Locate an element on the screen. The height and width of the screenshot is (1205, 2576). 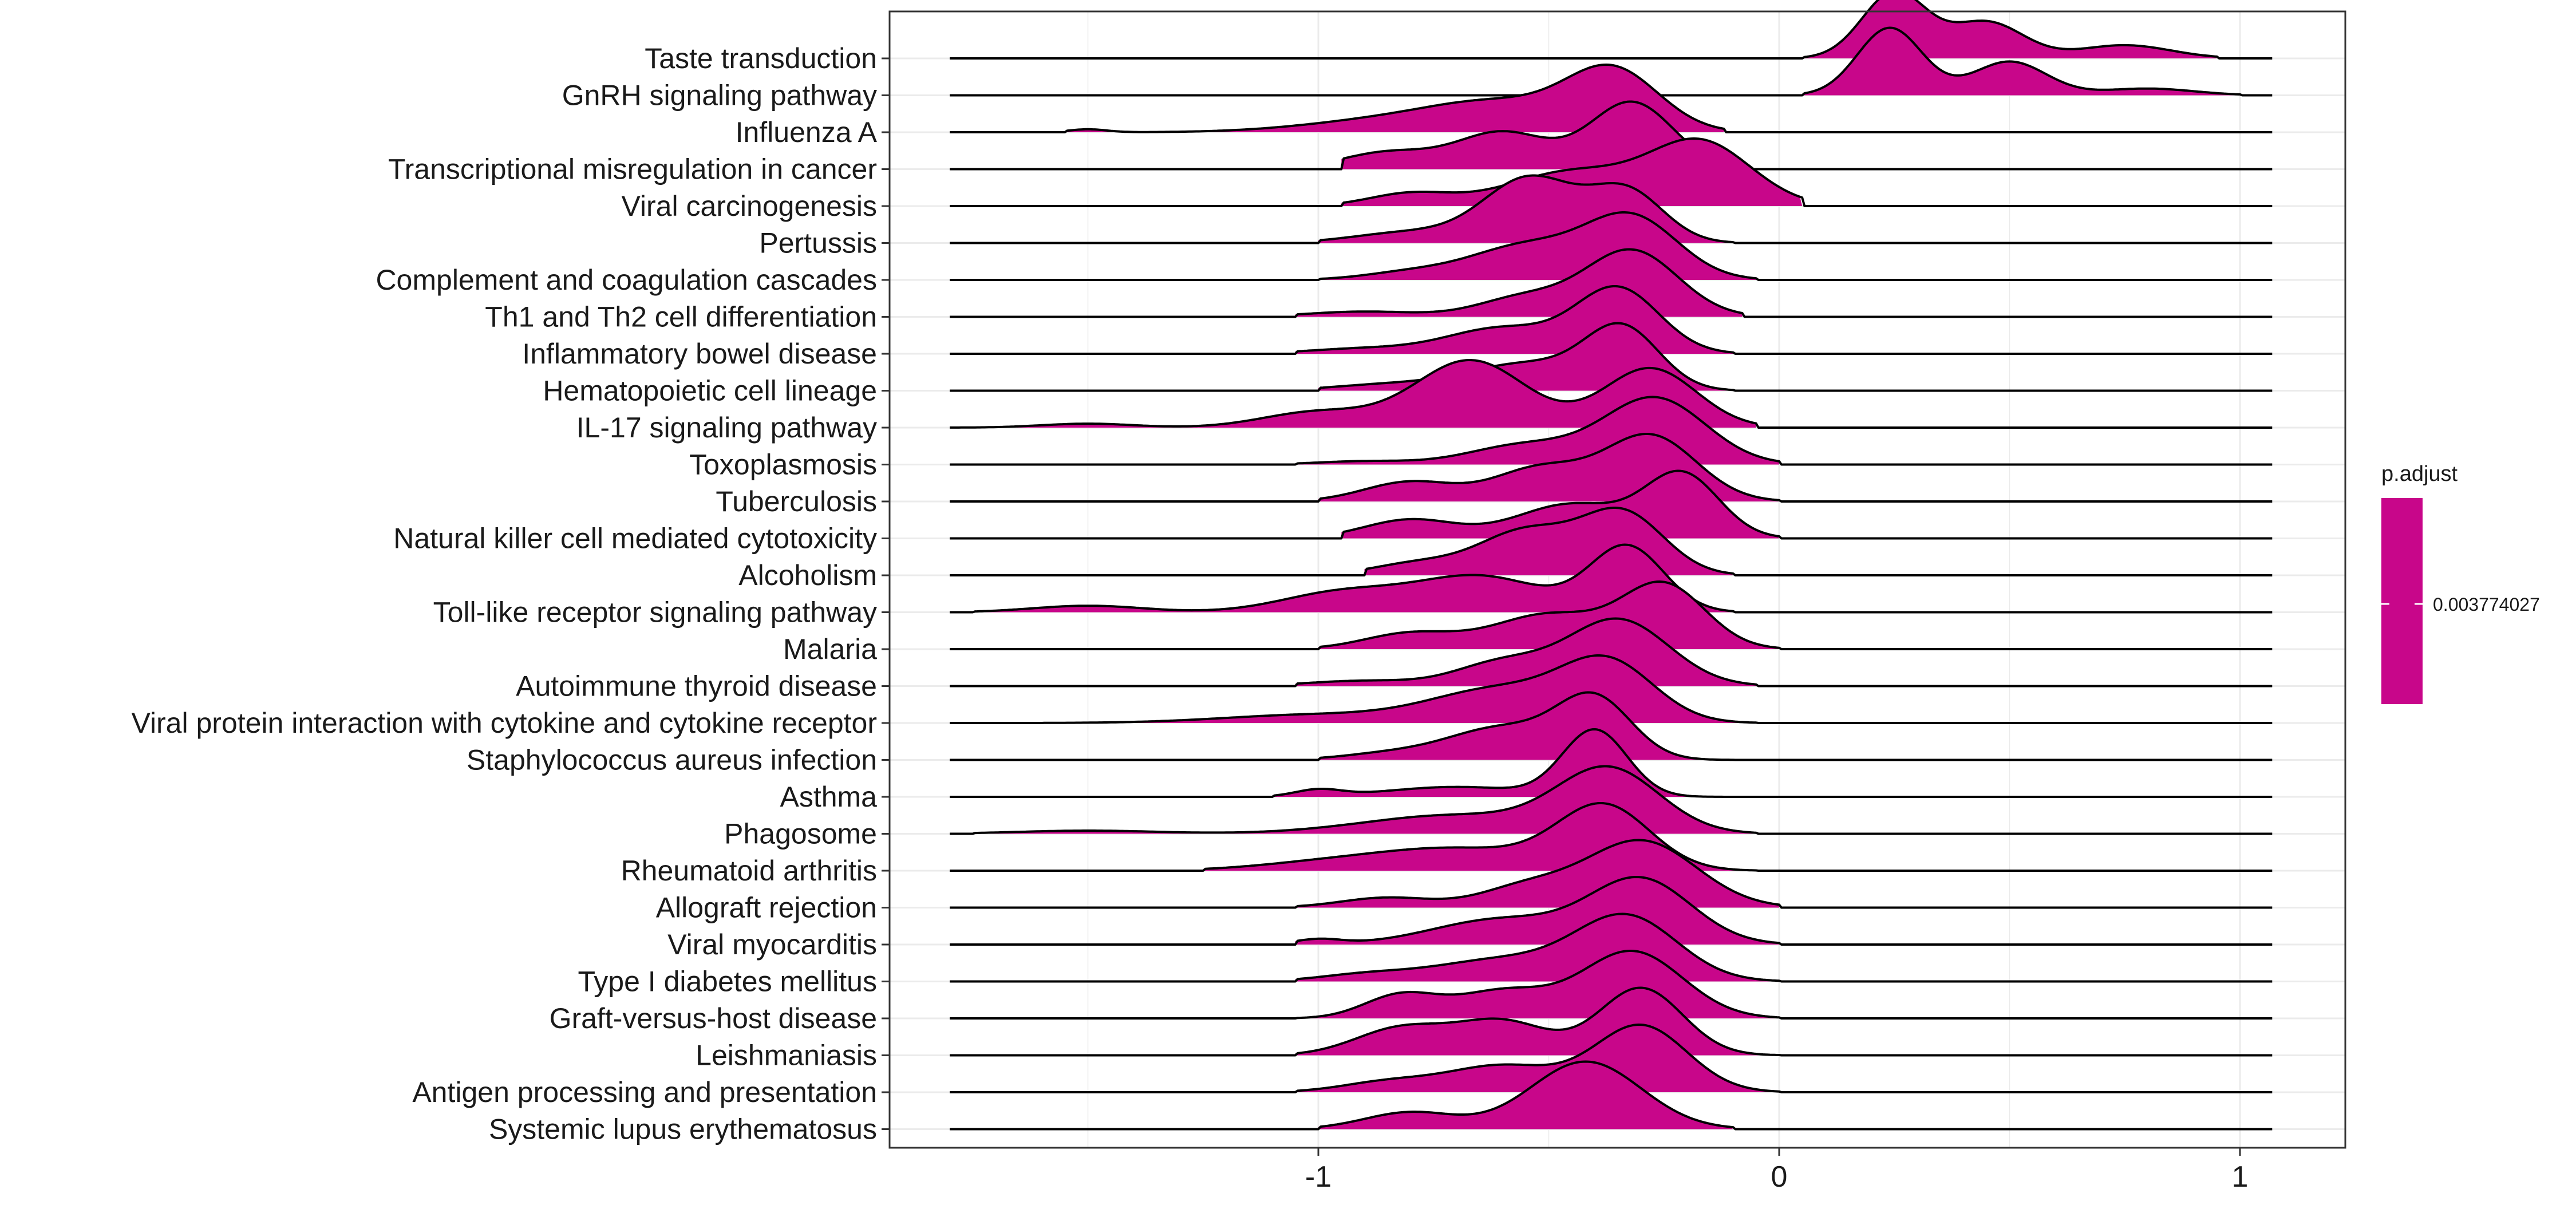
y-tick-label: Influenza A is located at coordinates (807, 132).